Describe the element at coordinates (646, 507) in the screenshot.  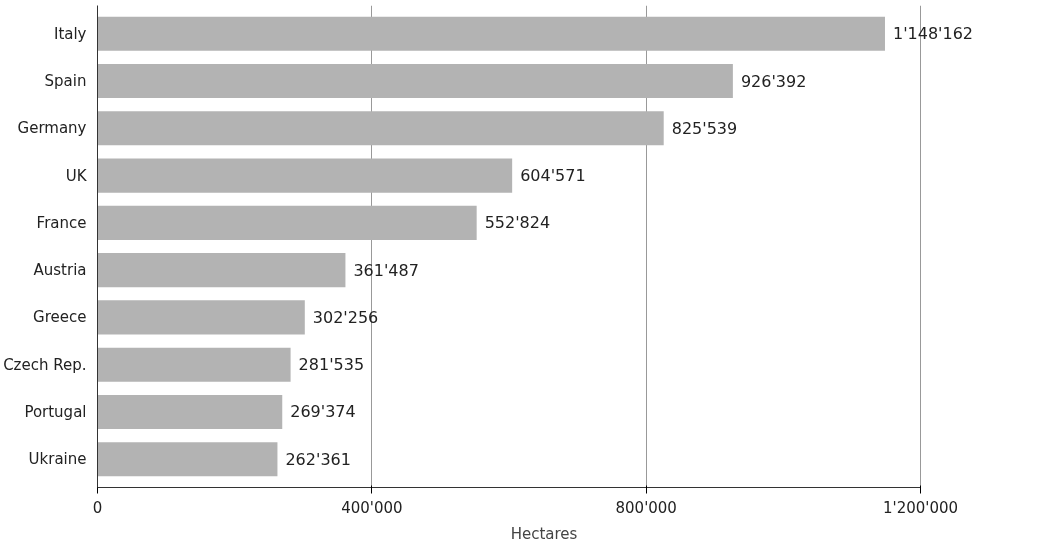
I see `x-tick-label: 800'000` at that location.